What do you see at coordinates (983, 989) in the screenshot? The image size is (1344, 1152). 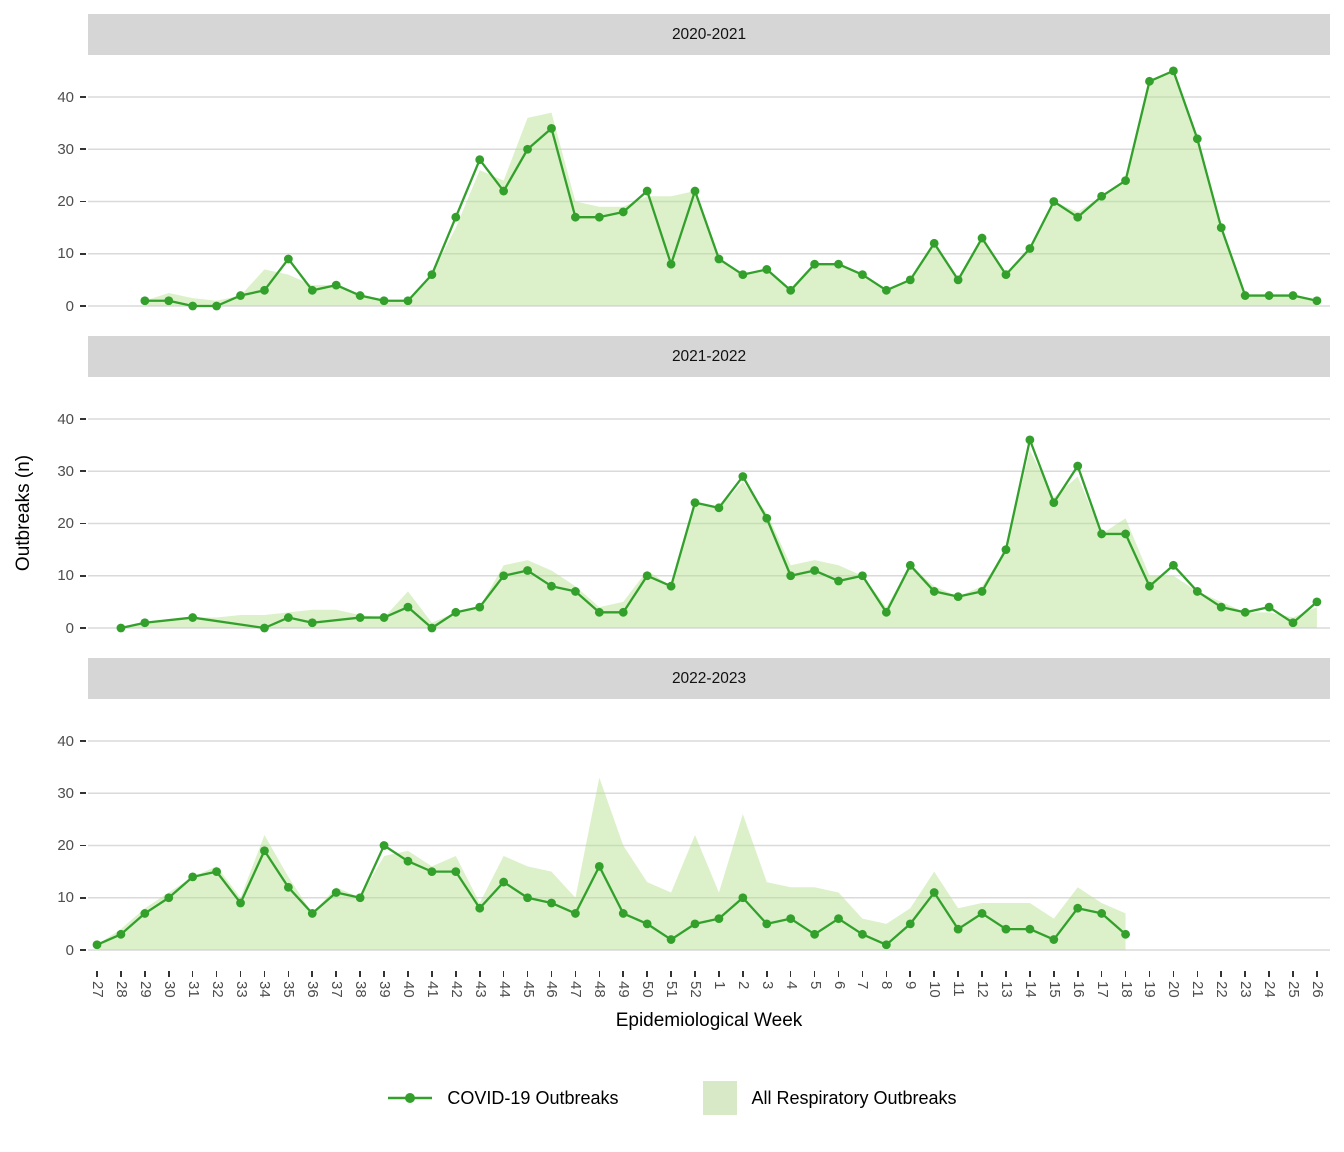 I see `x-tick-label: 12` at bounding box center [983, 989].